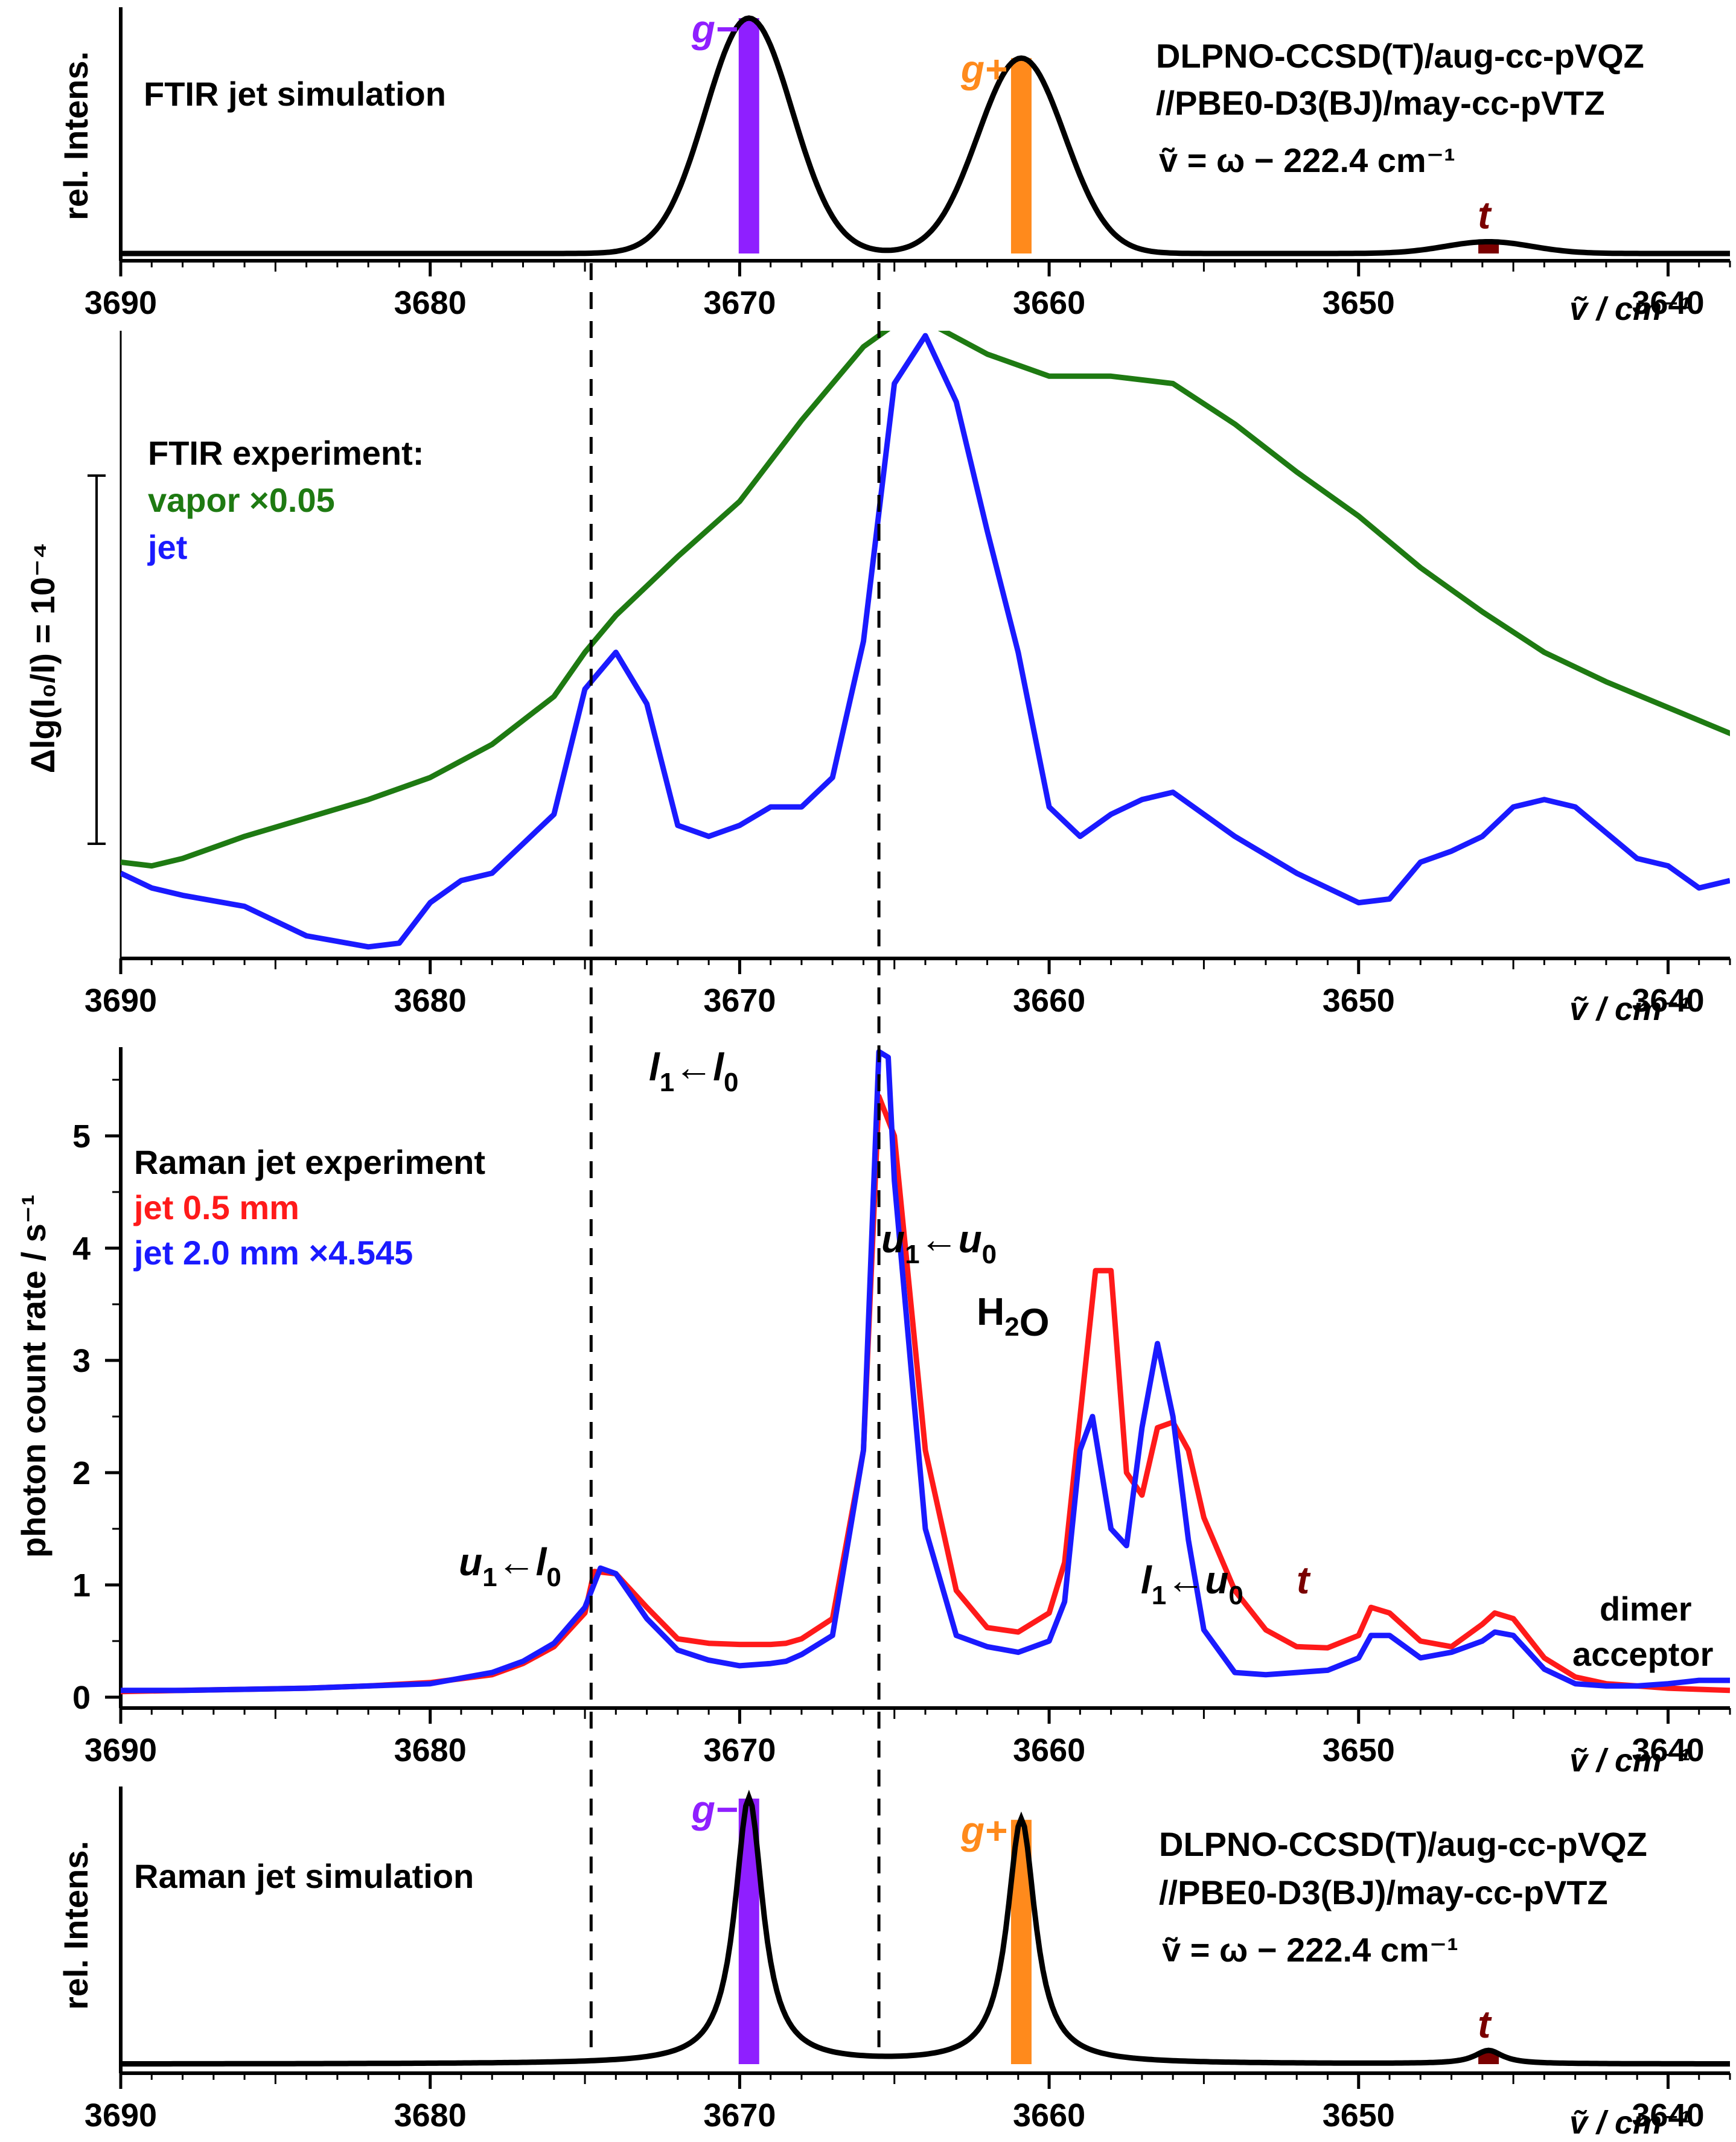  I want to click on dashed-guide-lines, so click(735, 1157).